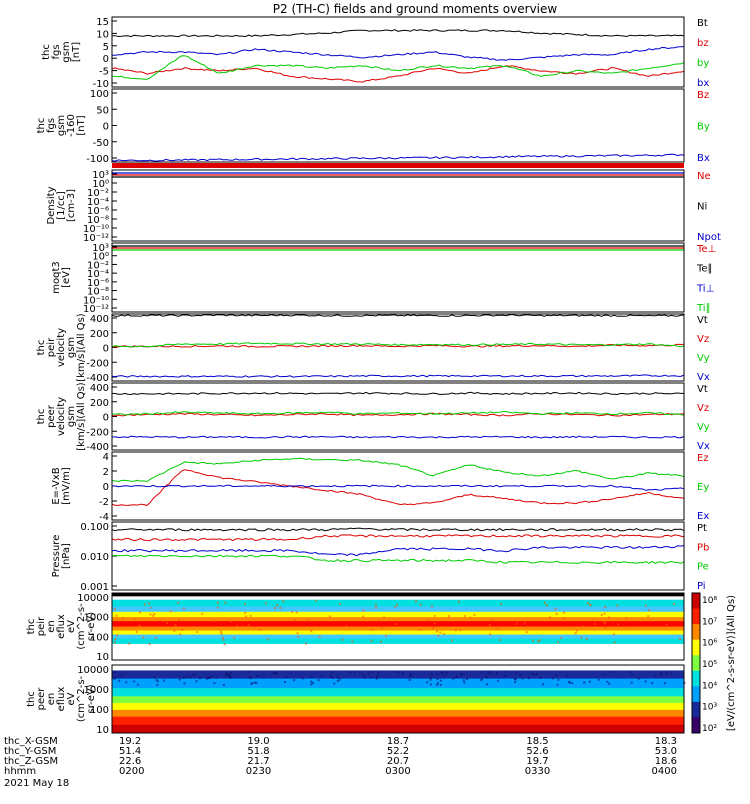  I want to click on legend-entry: Bt, so click(702, 23).